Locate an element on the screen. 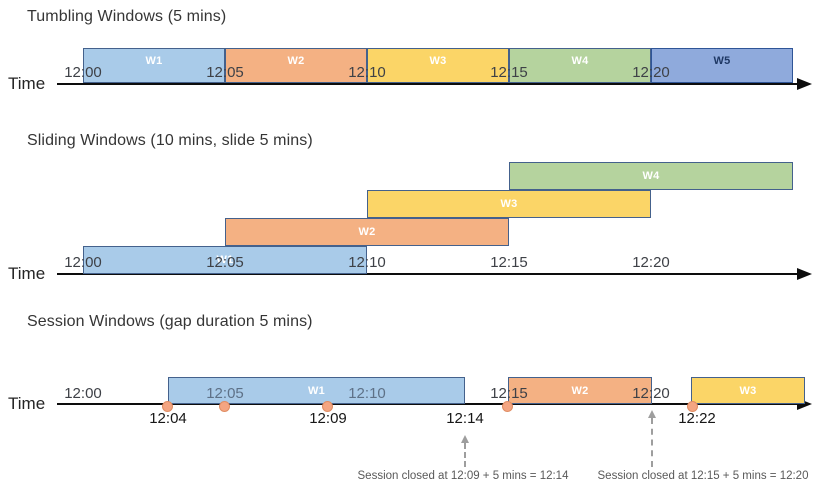 Image resolution: width=829 pixels, height=498 pixels. tumbling-tick-1205: 12:05 is located at coordinates (225, 72).